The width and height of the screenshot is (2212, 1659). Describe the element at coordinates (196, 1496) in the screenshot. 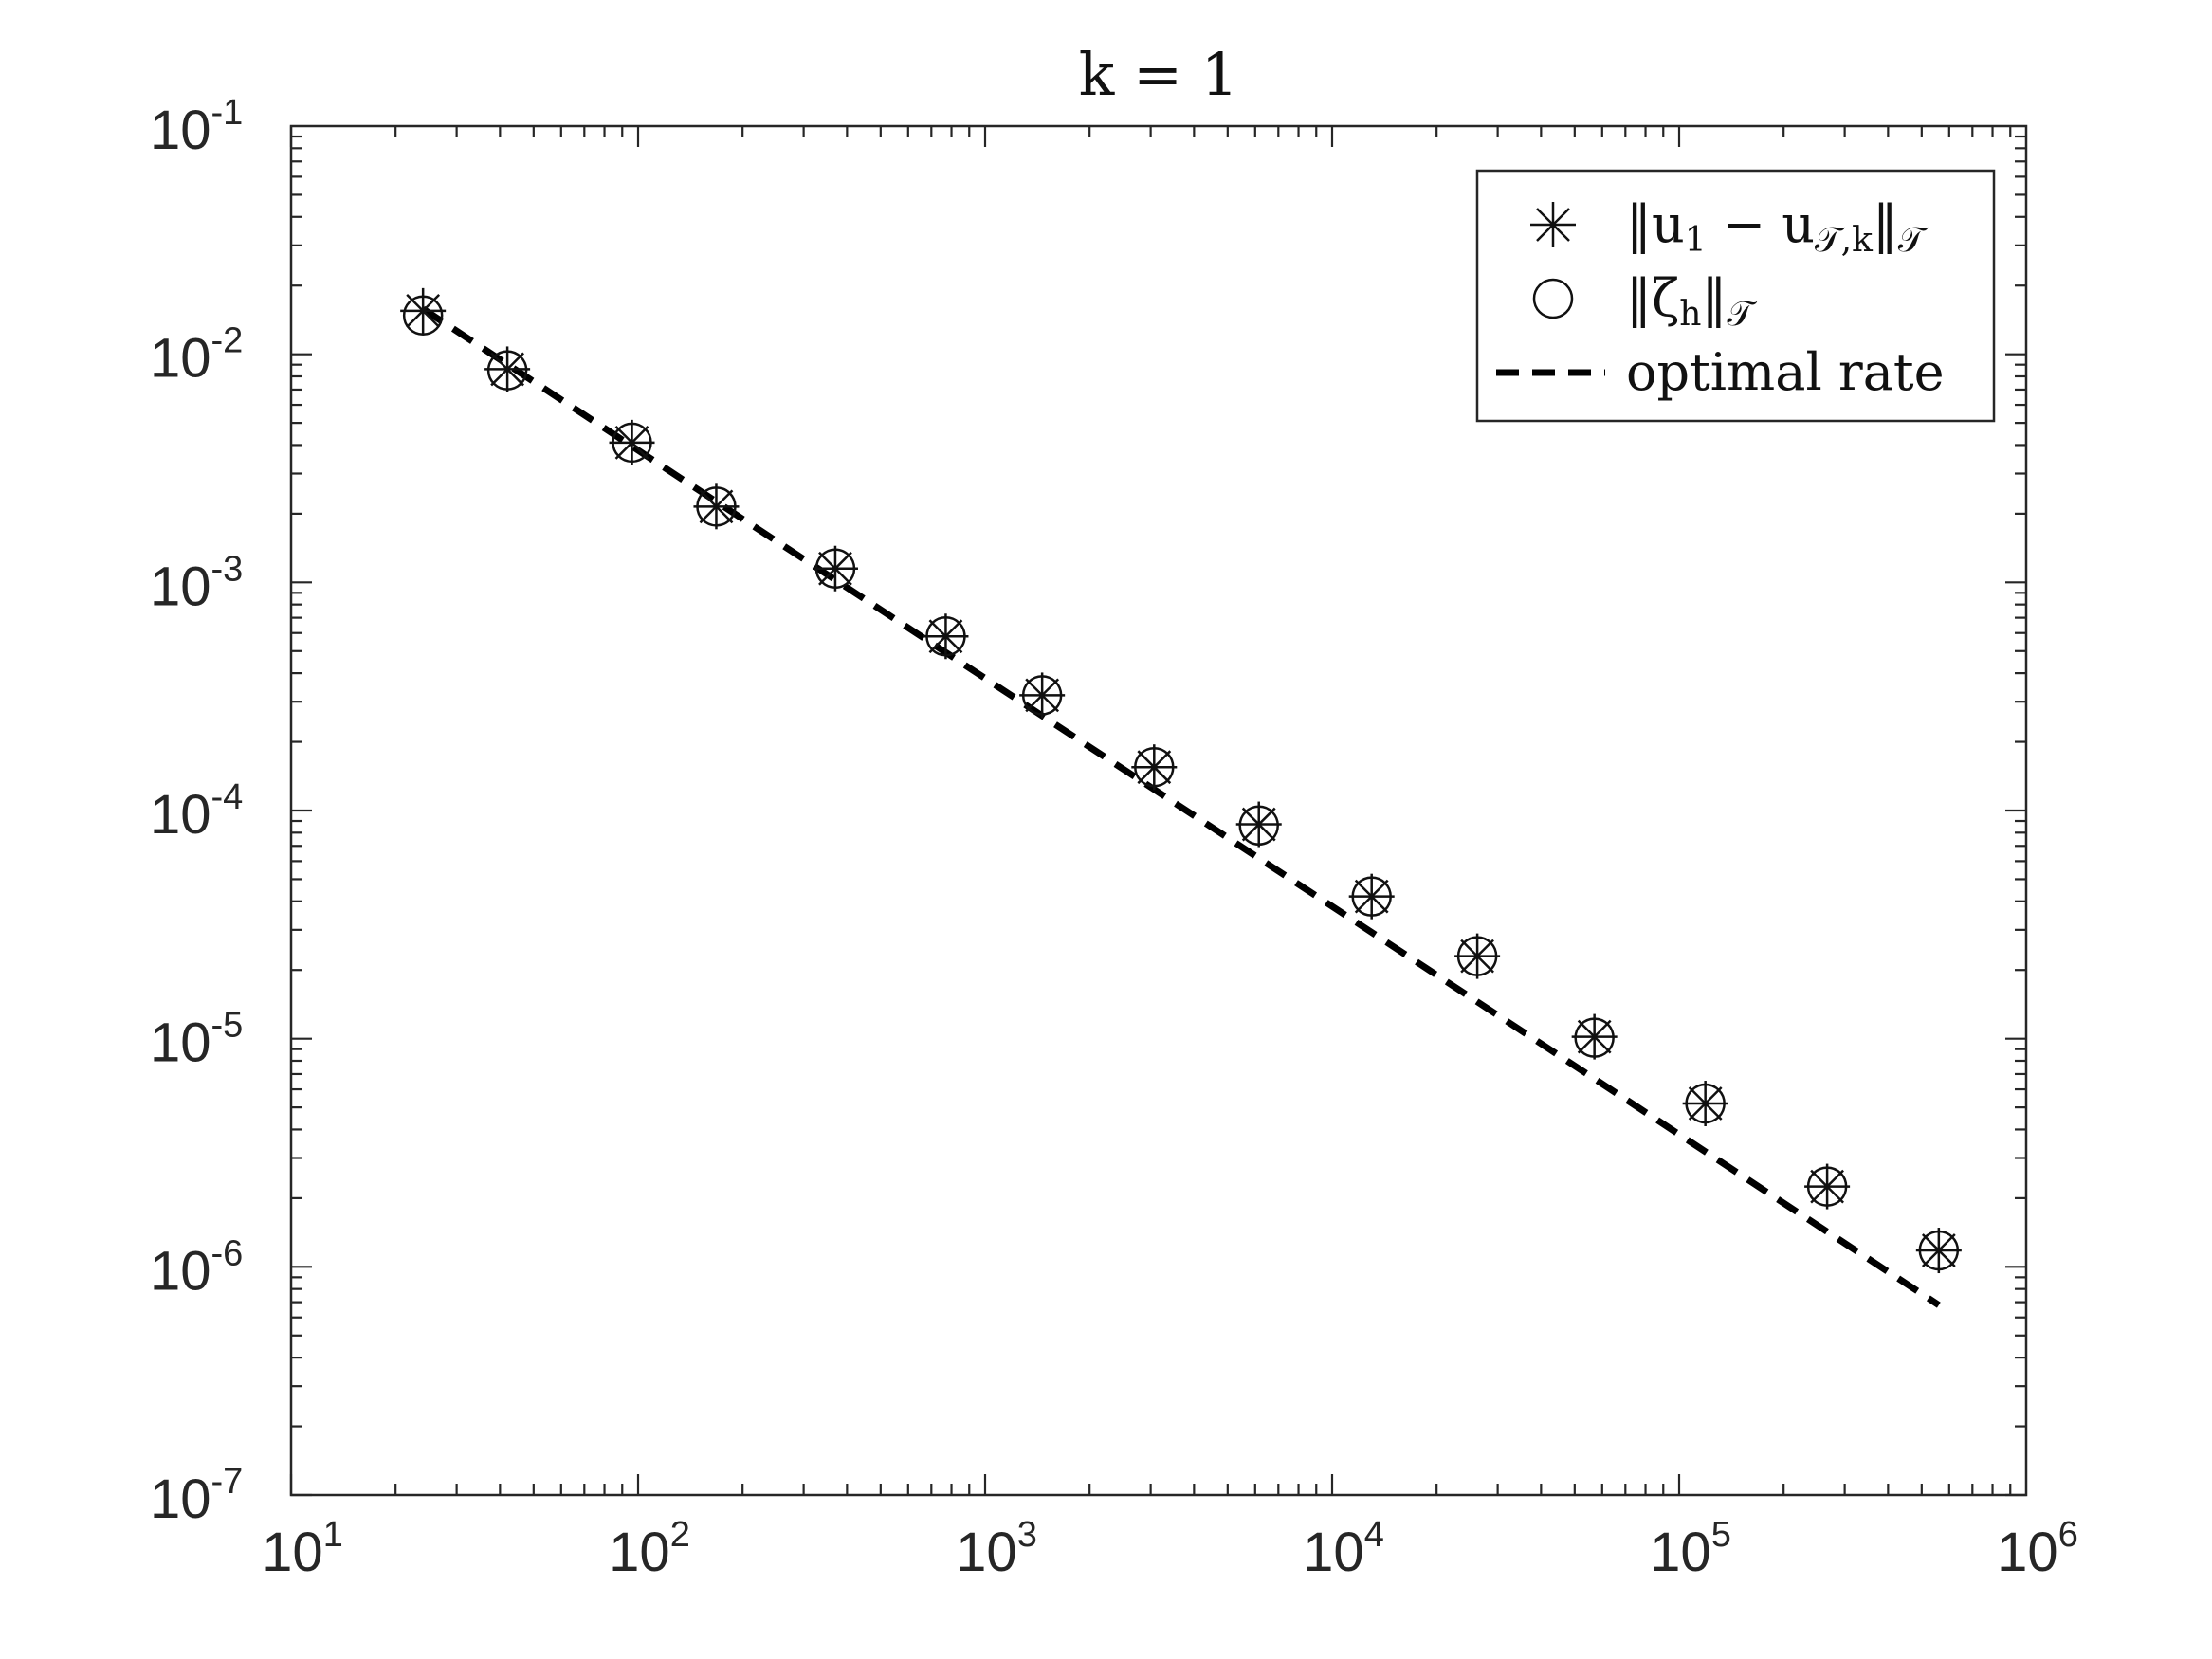

I see `y-tick-label: 10⁻⁷` at that location.